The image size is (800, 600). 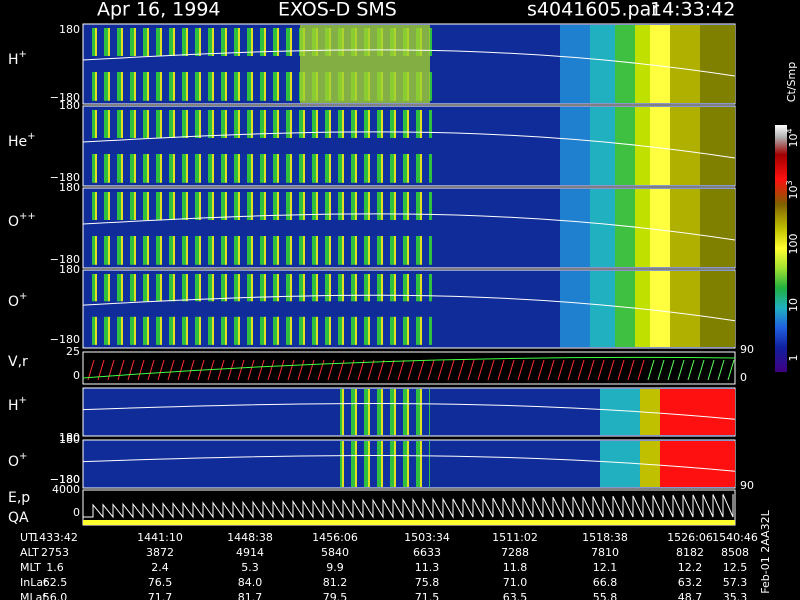 I want to click on row-value: 12.1, so click(x=605, y=567).